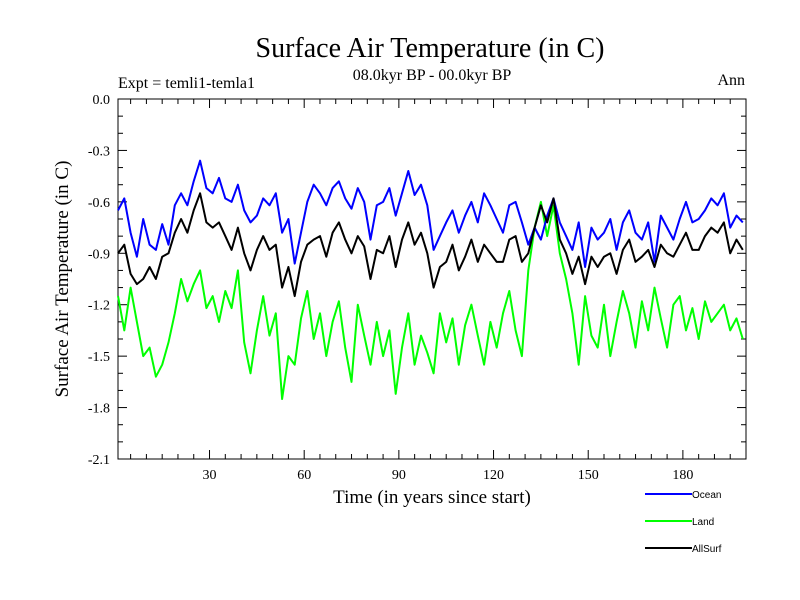 The image size is (800, 600). Describe the element at coordinates (99, 460) in the screenshot. I see `y-tick-label: -2.1` at that location.